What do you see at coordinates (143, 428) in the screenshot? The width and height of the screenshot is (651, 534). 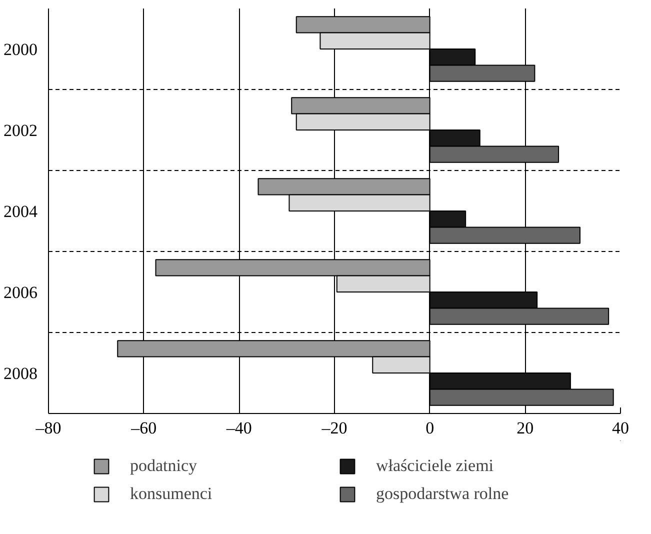 I see `x-tick-label: –60` at bounding box center [143, 428].